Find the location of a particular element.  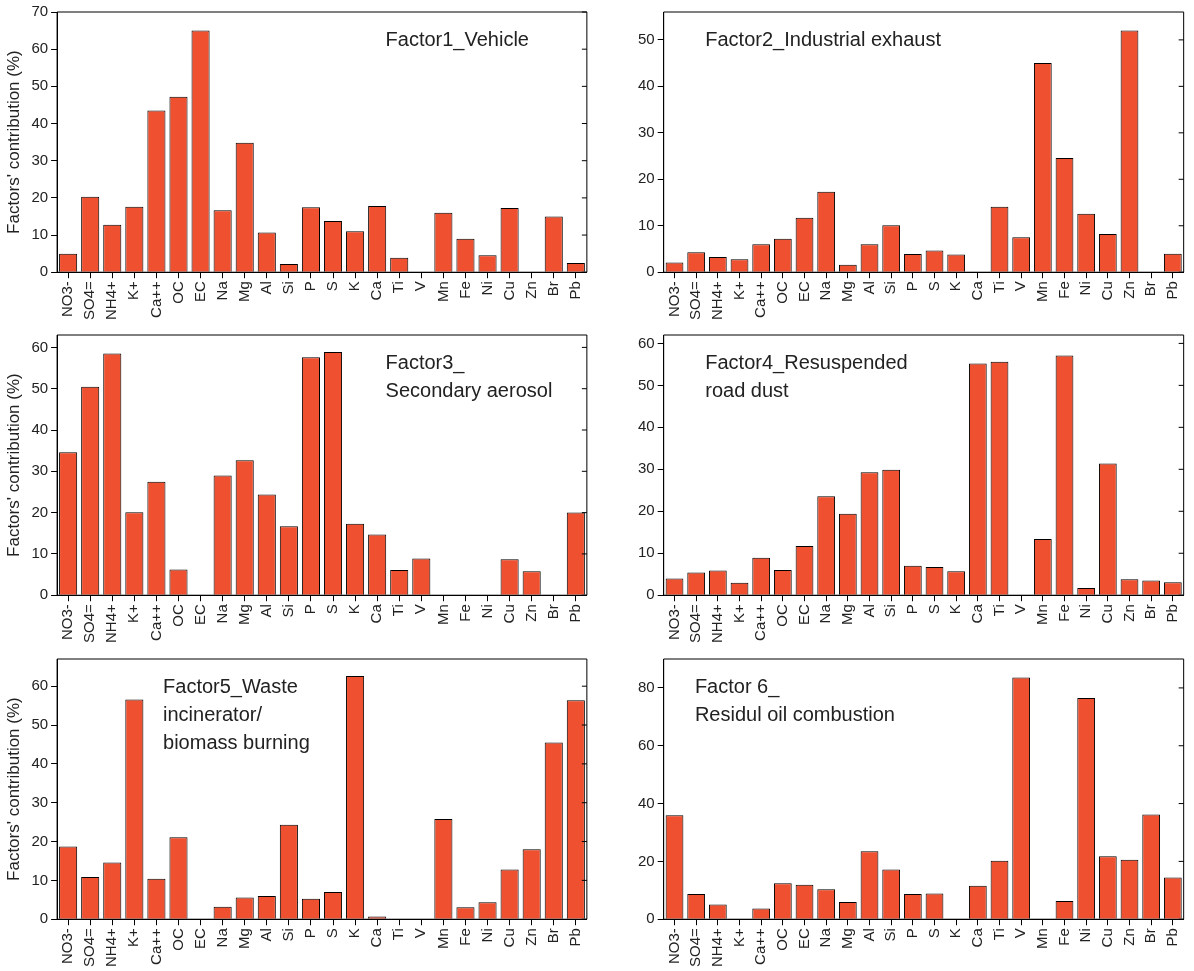

x-tick-label: Fe is located at coordinates (464, 290).